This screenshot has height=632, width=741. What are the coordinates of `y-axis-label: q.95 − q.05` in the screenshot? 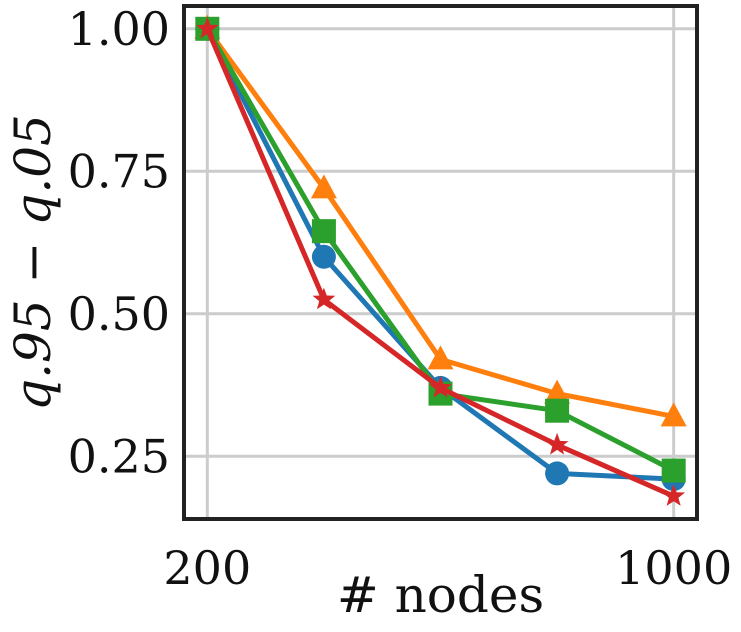 It's located at (33, 262).